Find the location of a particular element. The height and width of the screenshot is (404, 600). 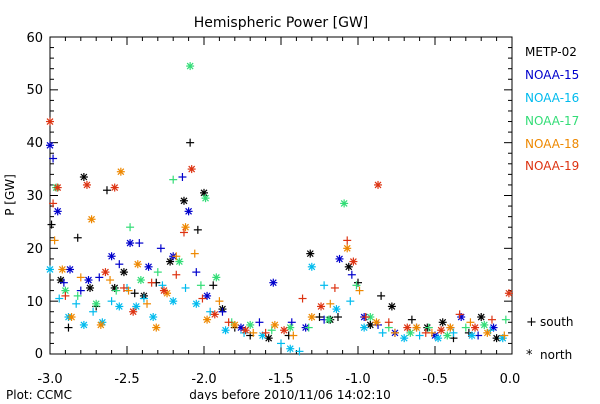

y-tick-label: 40 is located at coordinates (34, 143).